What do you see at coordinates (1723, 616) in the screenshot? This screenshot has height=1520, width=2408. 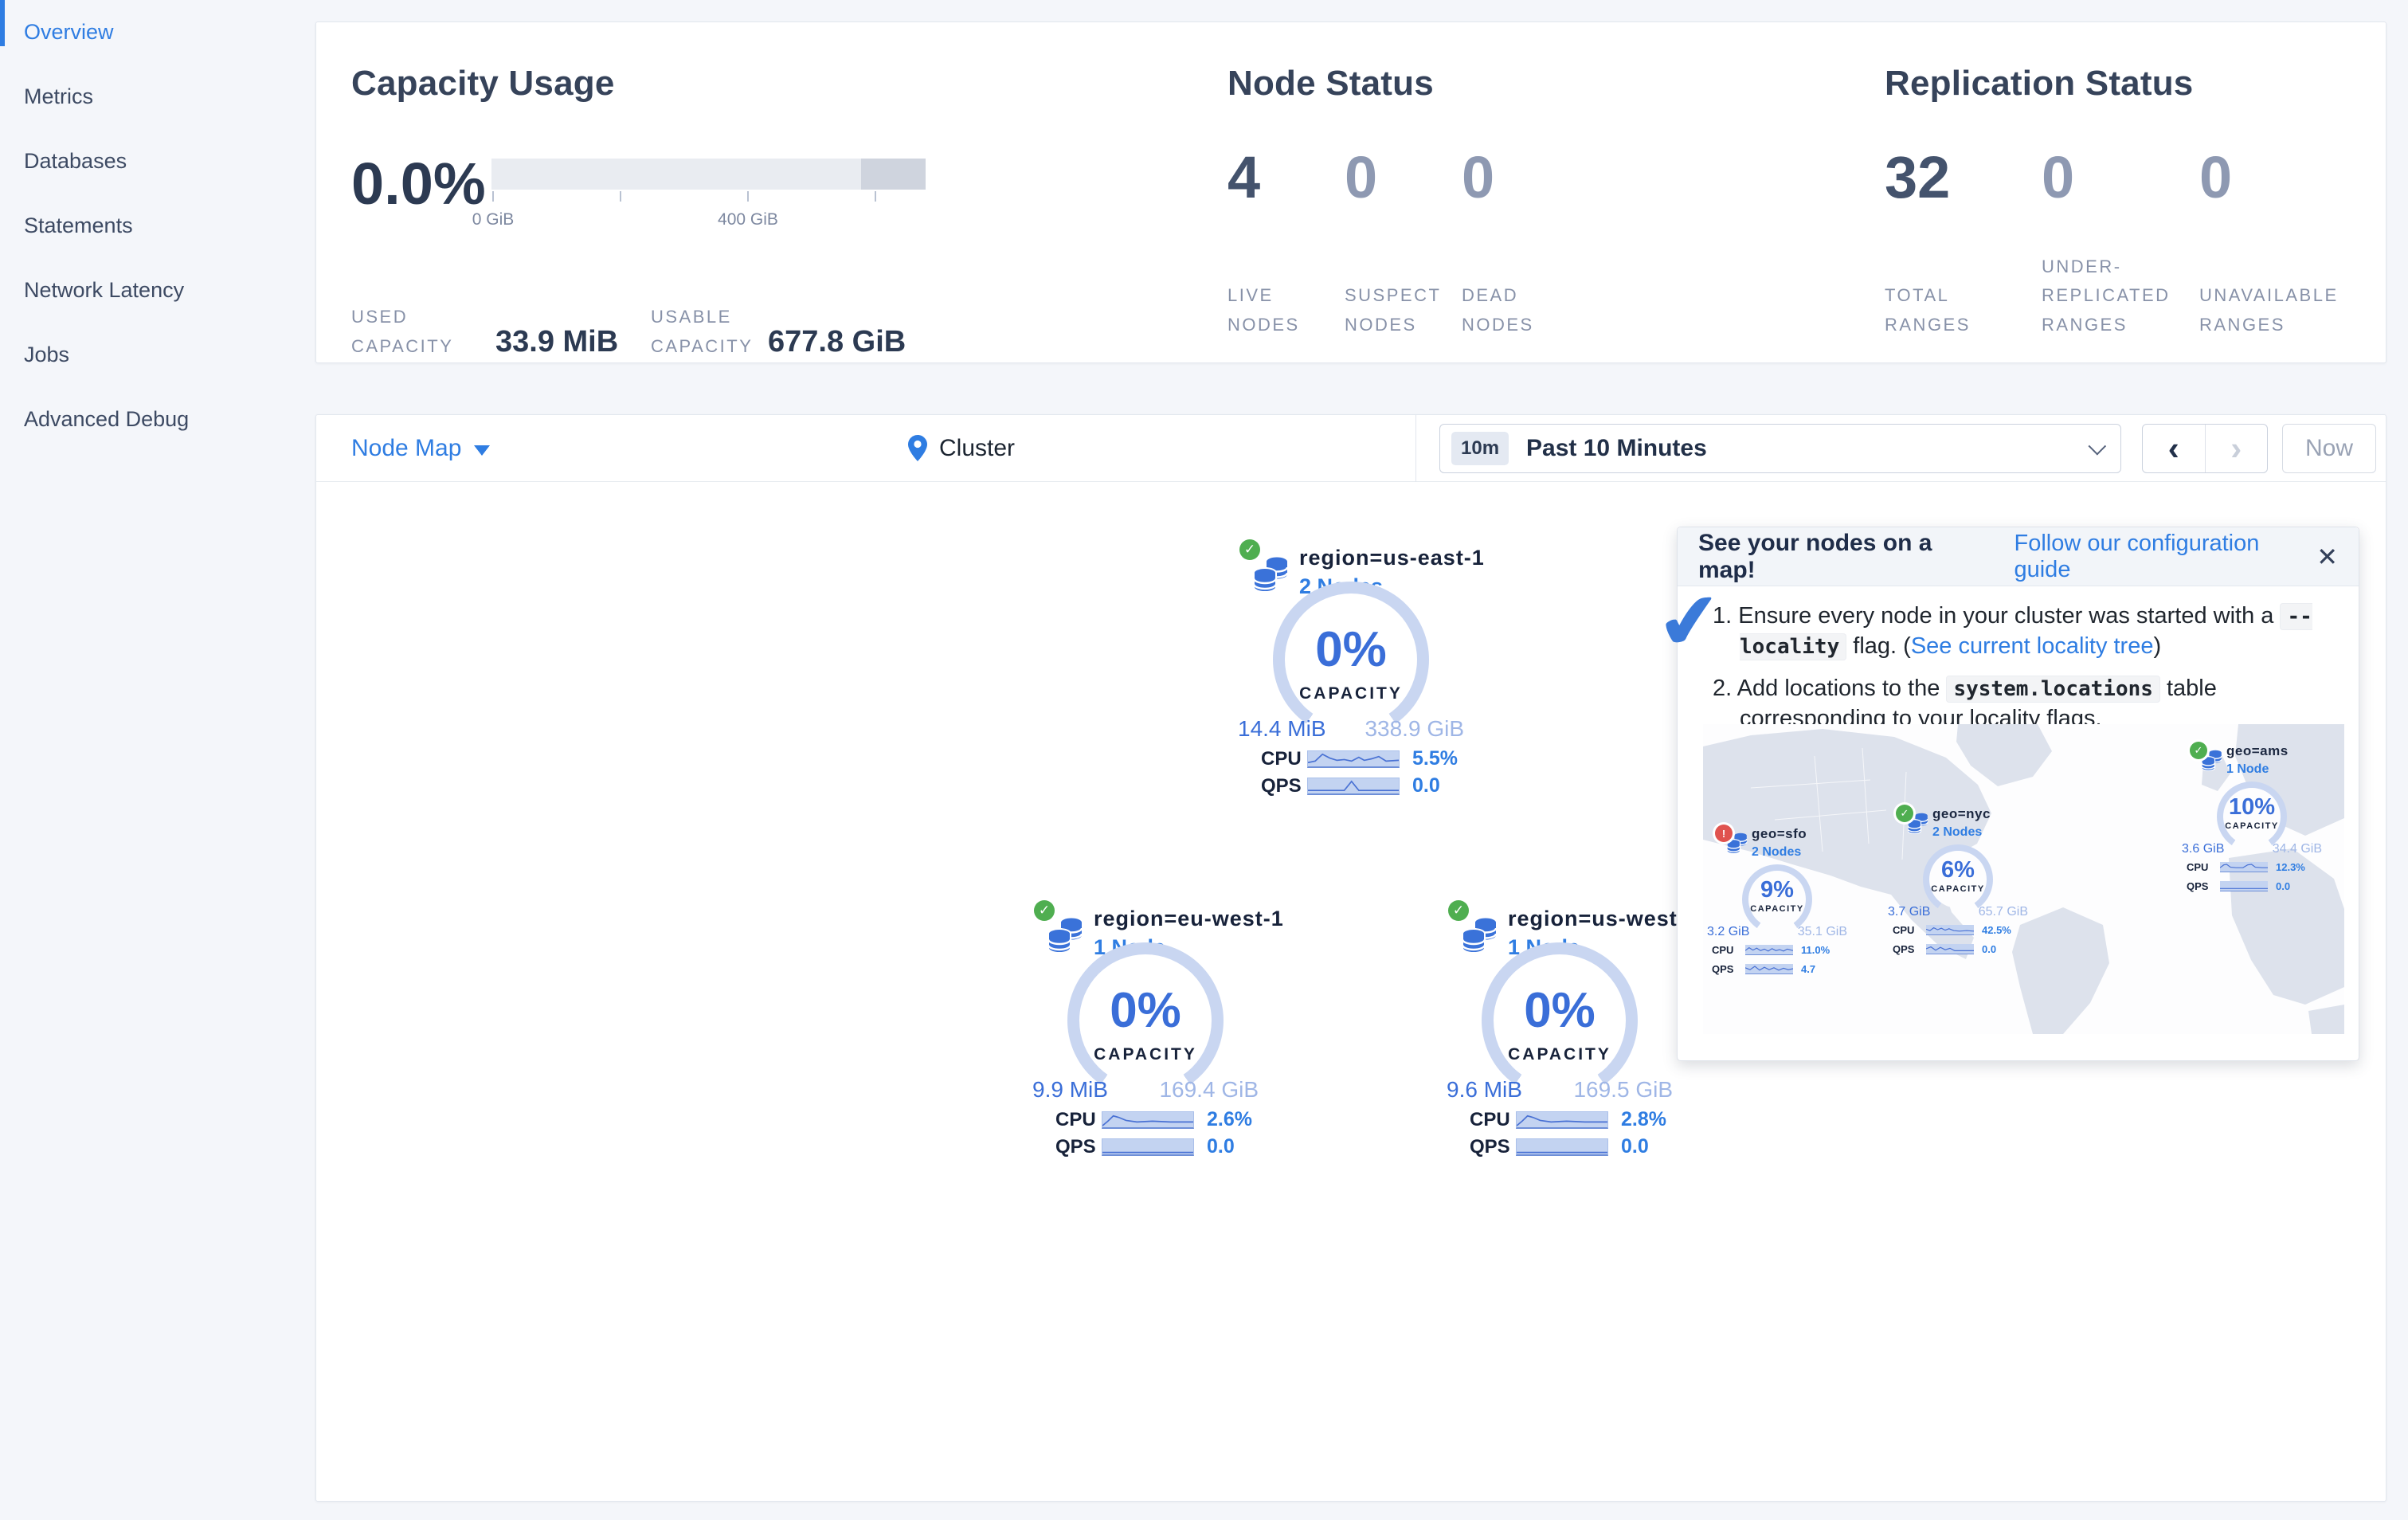 I see `step-number: 1.` at bounding box center [1723, 616].